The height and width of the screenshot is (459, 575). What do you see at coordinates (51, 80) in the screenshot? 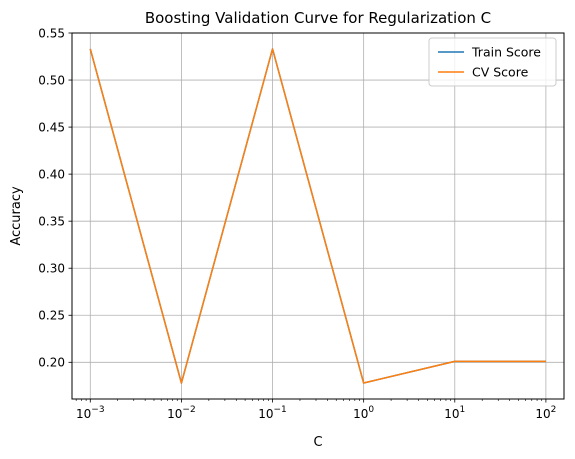
I see `y-tick-label: 0.50` at bounding box center [51, 80].